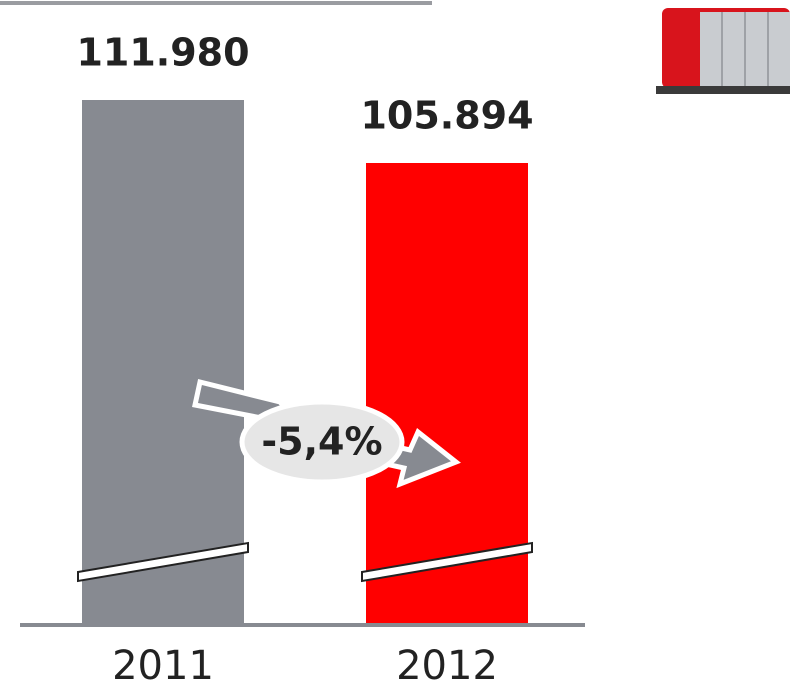 This screenshot has height=694, width=791. What do you see at coordinates (723, 51) in the screenshot?
I see `wagon-picture` at bounding box center [723, 51].